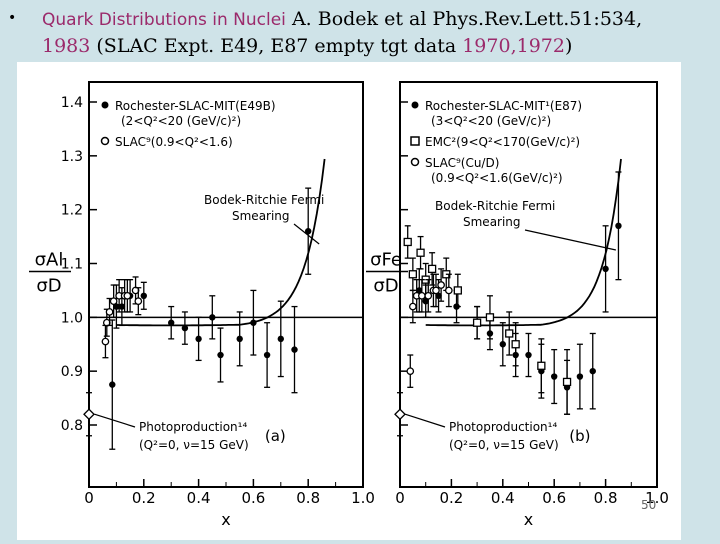  What do you see at coordinates (491, 121) in the screenshot?
I see `legend-entry-text: (3<Q²<20 (GeV/c)²)` at bounding box center [491, 121].